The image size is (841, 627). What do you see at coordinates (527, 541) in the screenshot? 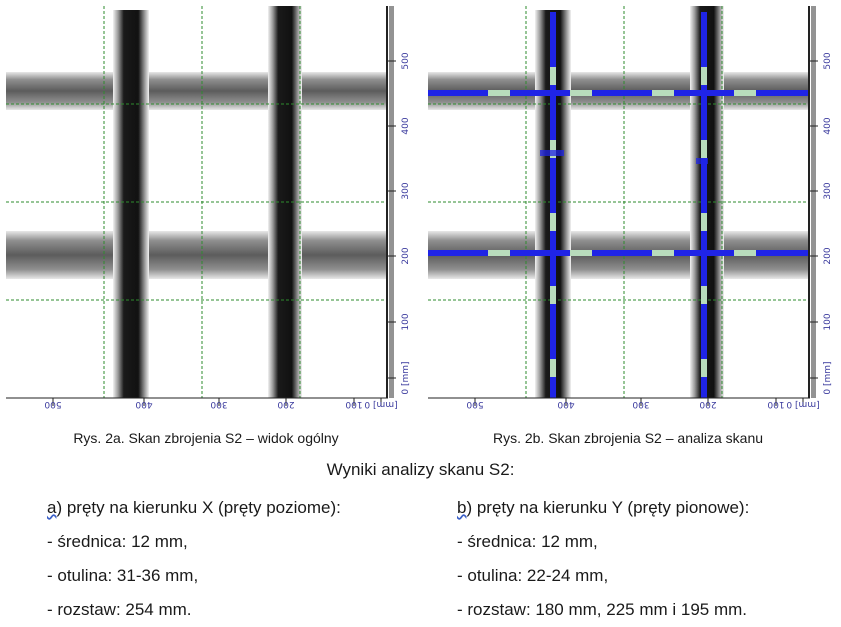
I see `results-y-diameter: - średnica: 12 mm,` at bounding box center [527, 541].